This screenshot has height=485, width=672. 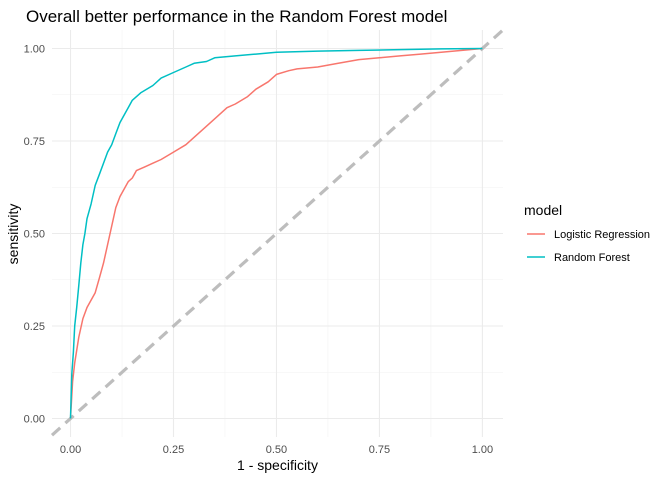 What do you see at coordinates (482, 450) in the screenshot?
I see `x-tick-label: 1.00` at bounding box center [482, 450].